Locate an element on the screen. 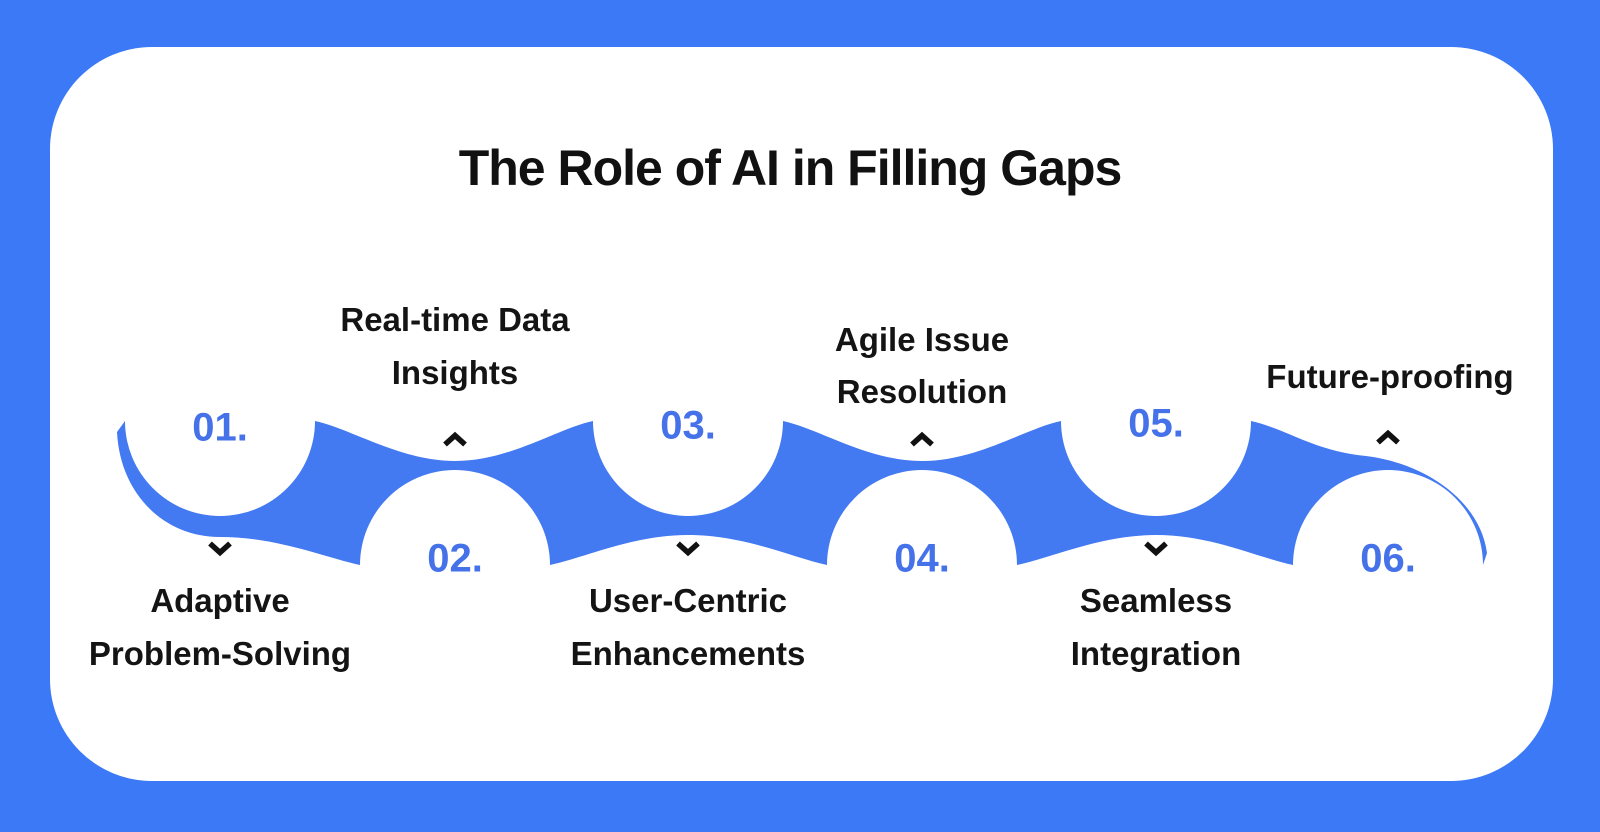 The height and width of the screenshot is (832, 1600). station-03-label-line: User-Centric is located at coordinates (688, 600).